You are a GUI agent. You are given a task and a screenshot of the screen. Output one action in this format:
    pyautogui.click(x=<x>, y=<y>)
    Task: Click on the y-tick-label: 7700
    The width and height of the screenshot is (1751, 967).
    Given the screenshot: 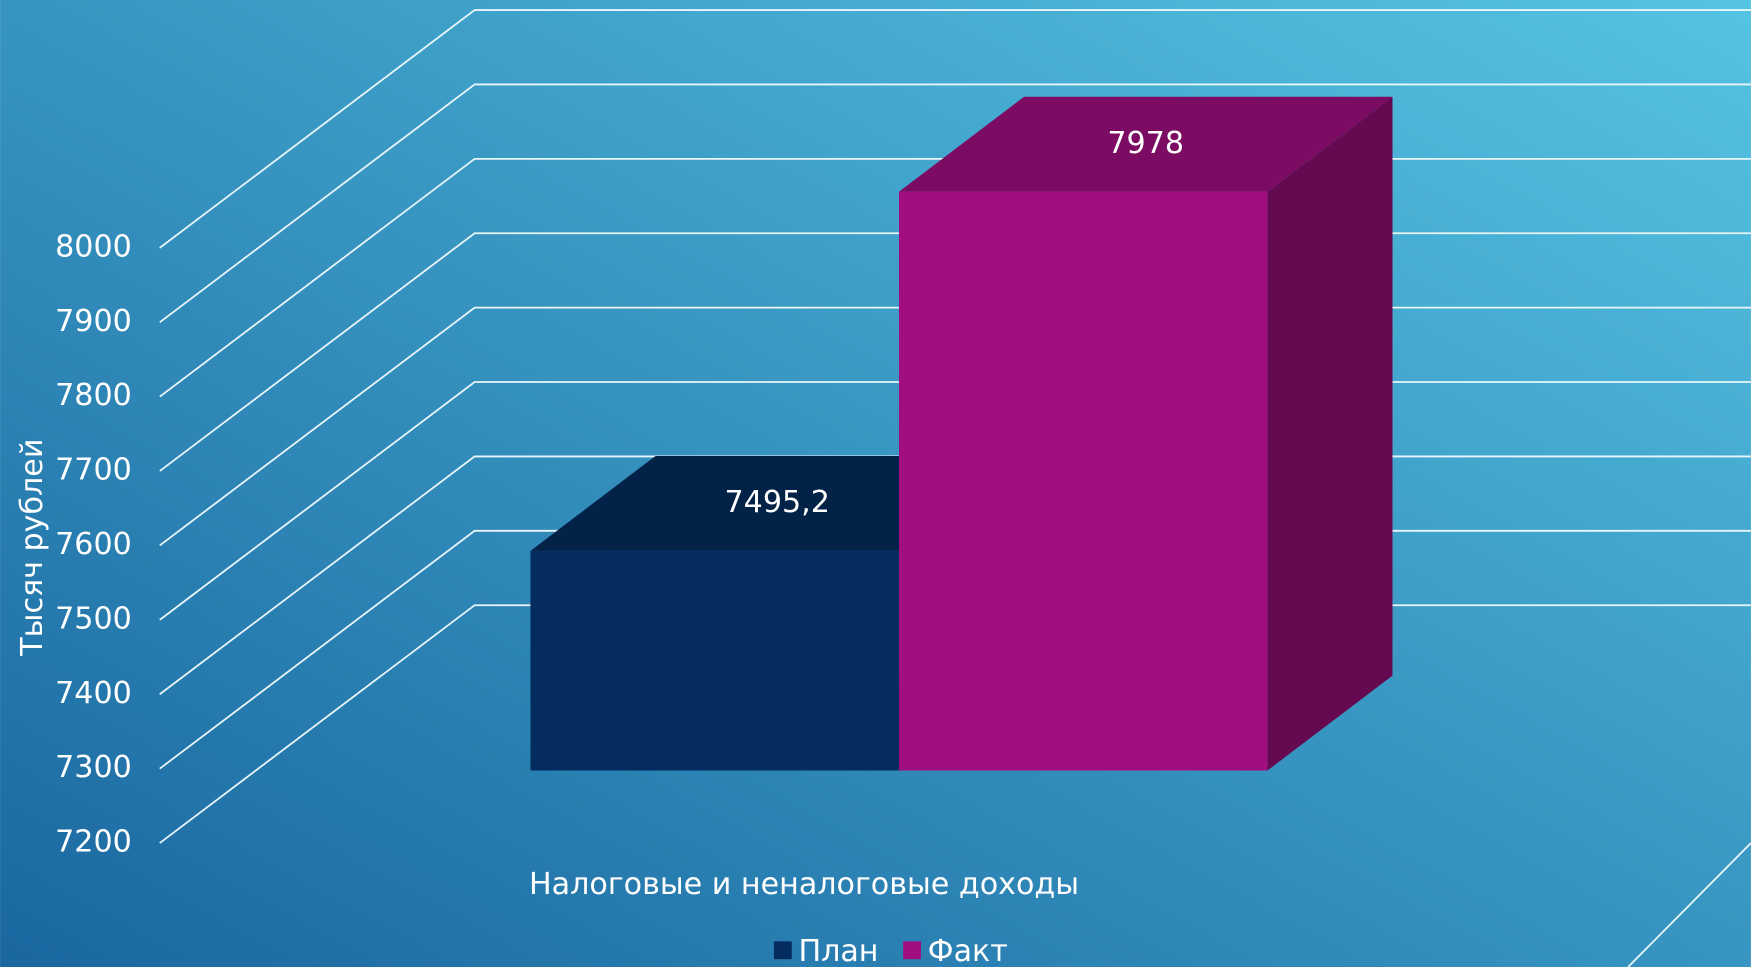 What is the action you would take?
    pyautogui.click(x=93, y=470)
    